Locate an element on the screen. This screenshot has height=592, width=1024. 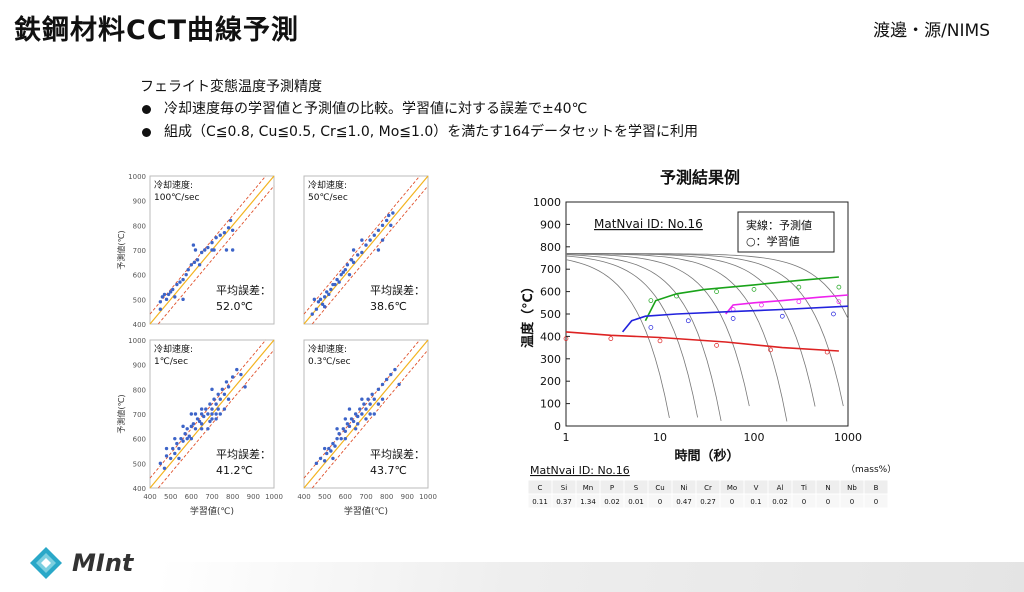
table-value: 0.47 is located at coordinates (684, 502).